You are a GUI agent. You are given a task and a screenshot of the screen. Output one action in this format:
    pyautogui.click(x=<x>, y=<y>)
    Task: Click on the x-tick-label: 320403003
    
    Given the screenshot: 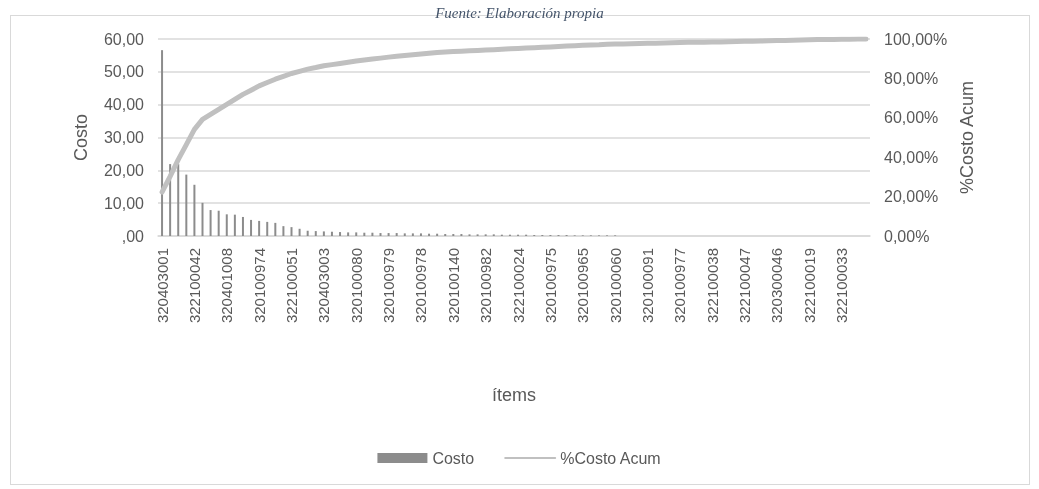 What is the action you would take?
    pyautogui.click(x=324, y=286)
    